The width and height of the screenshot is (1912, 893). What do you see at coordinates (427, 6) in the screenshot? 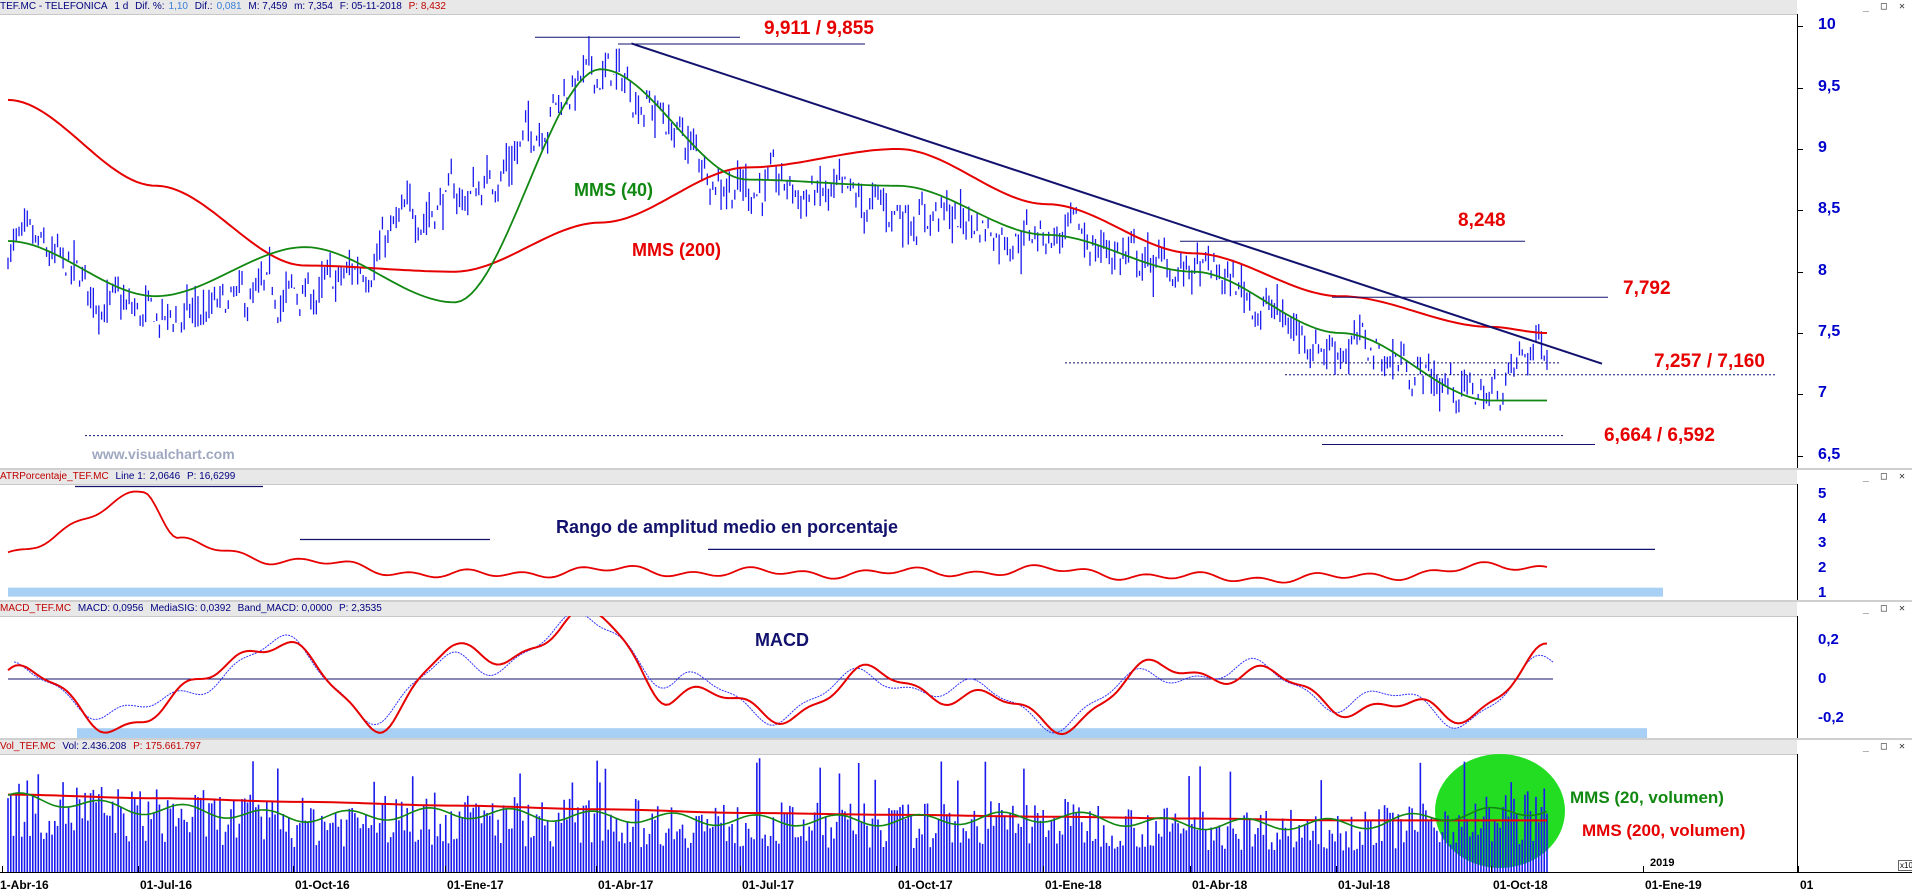
I see `p-value: P: 8,432` at bounding box center [427, 6].